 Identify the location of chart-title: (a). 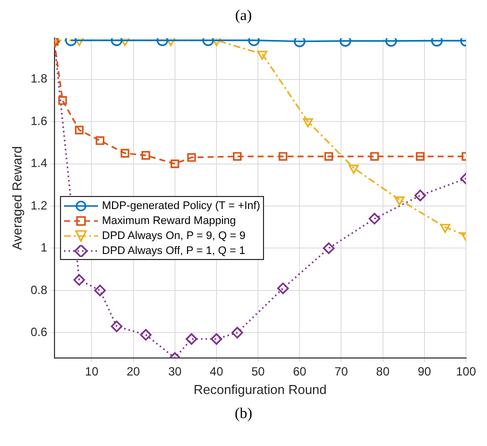
(243, 17).